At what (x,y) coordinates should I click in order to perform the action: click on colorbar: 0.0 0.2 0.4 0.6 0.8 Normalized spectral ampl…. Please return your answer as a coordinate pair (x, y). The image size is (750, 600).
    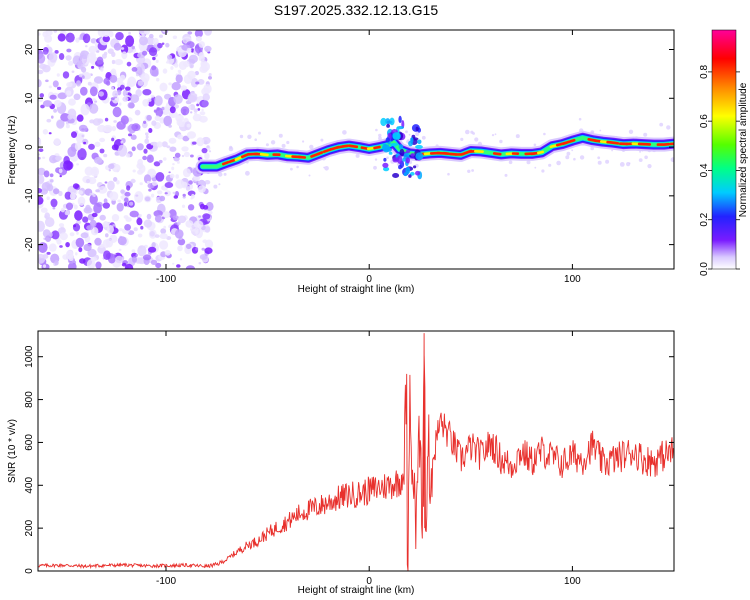
    Looking at the image, I should click on (724, 152).